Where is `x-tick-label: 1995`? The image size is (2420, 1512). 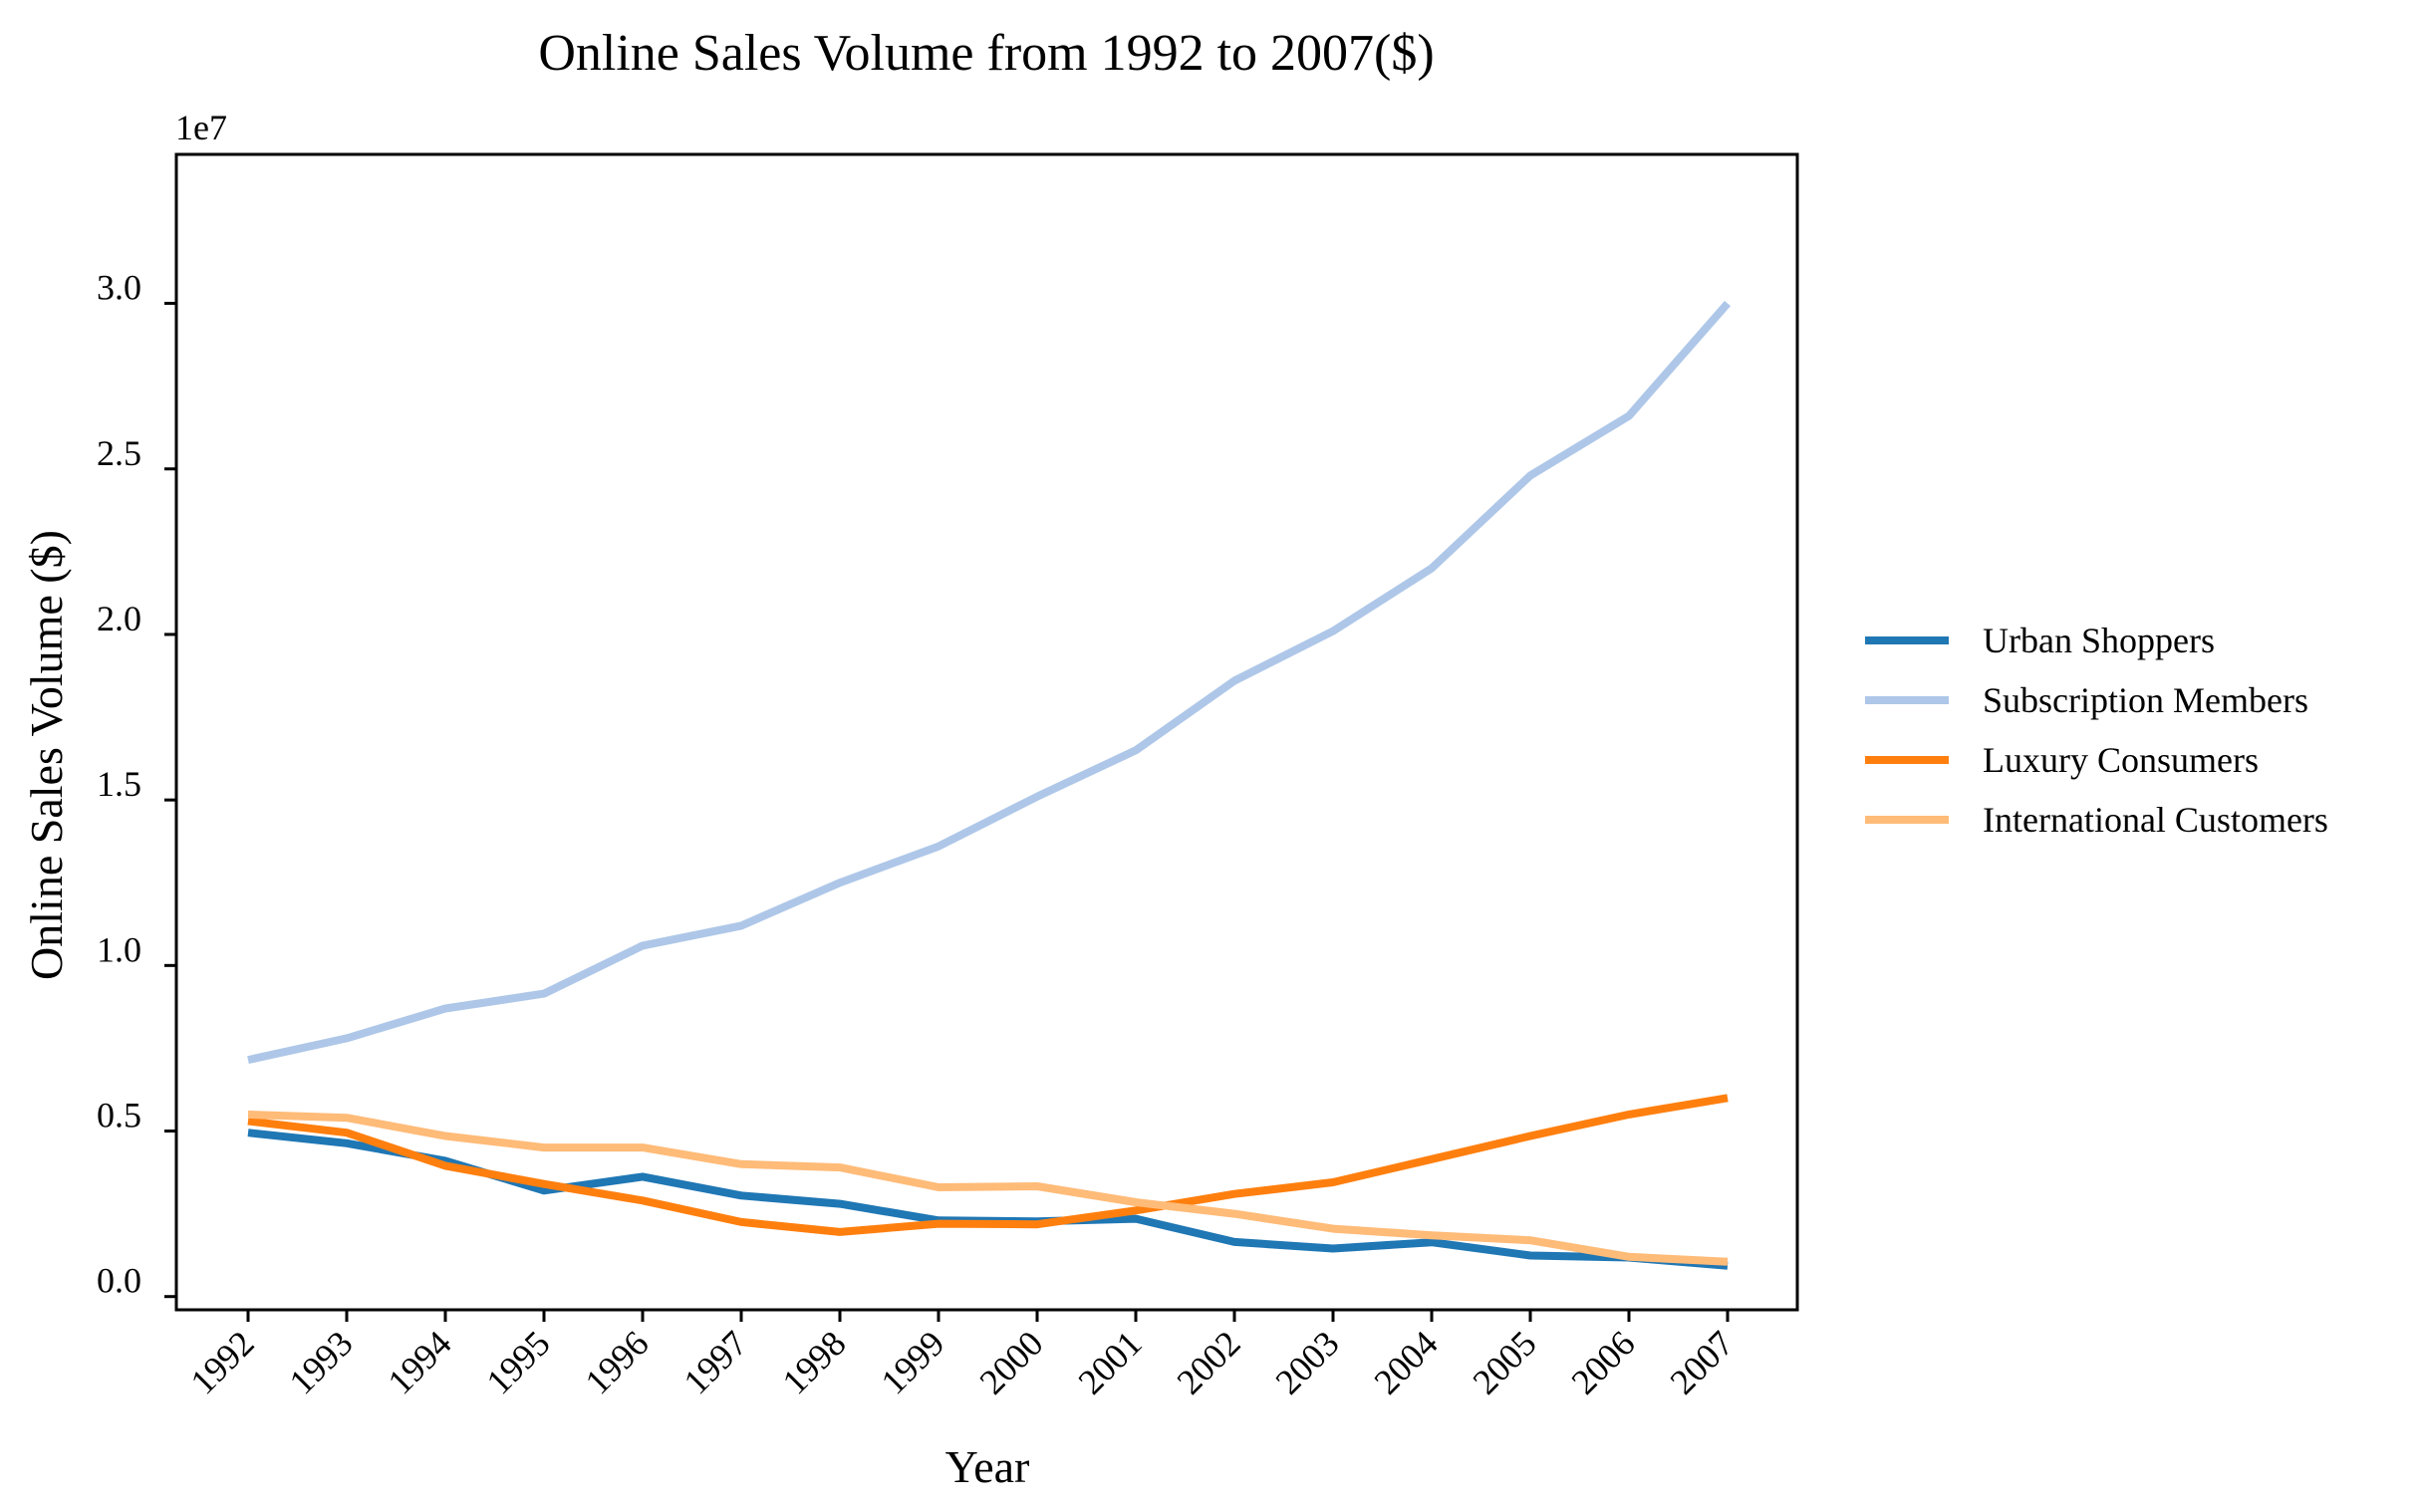 x-tick-label: 1995 is located at coordinates (517, 1362).